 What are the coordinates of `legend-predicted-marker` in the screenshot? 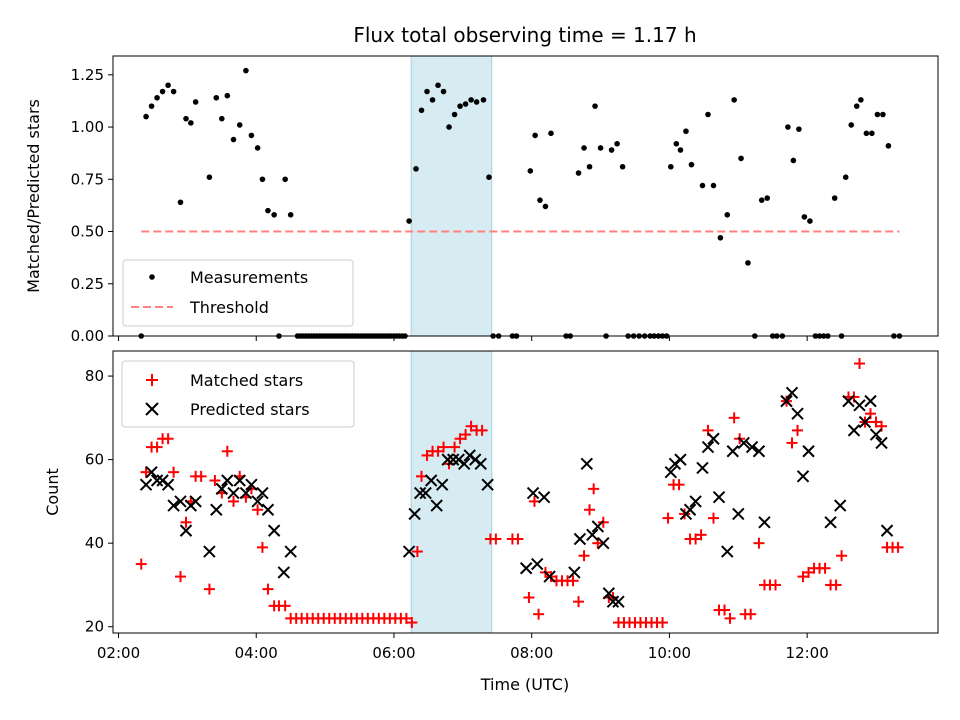 It's located at (152, 409).